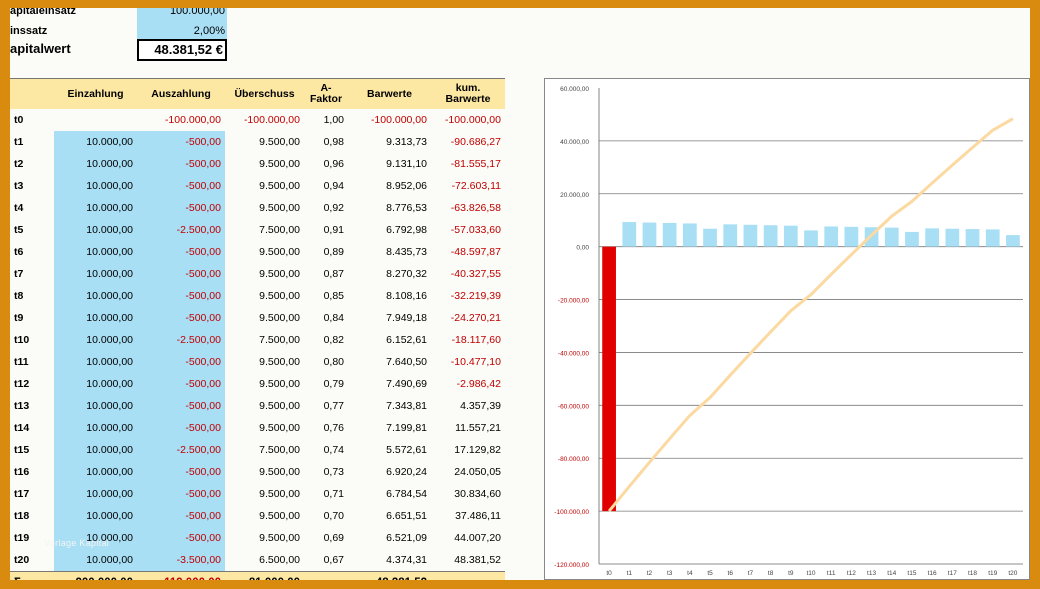 The width and height of the screenshot is (1040, 589). What do you see at coordinates (398, 120) in the screenshot?
I see `cell-barwert: -100.000,00` at bounding box center [398, 120].